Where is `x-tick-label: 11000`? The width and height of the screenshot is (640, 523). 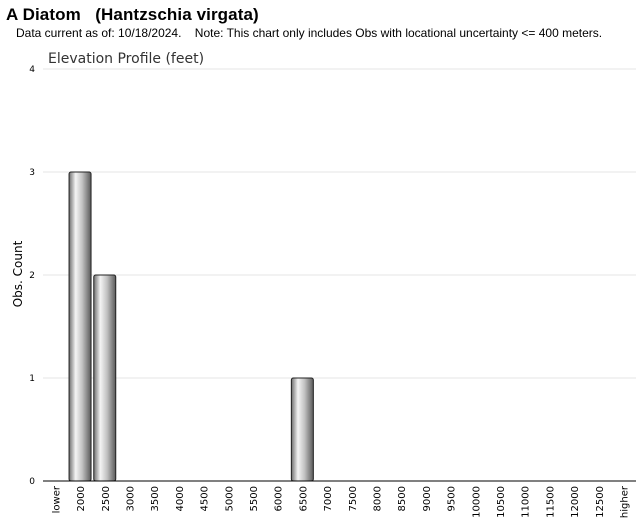
x-tick-label: 11000 is located at coordinates (526, 502).